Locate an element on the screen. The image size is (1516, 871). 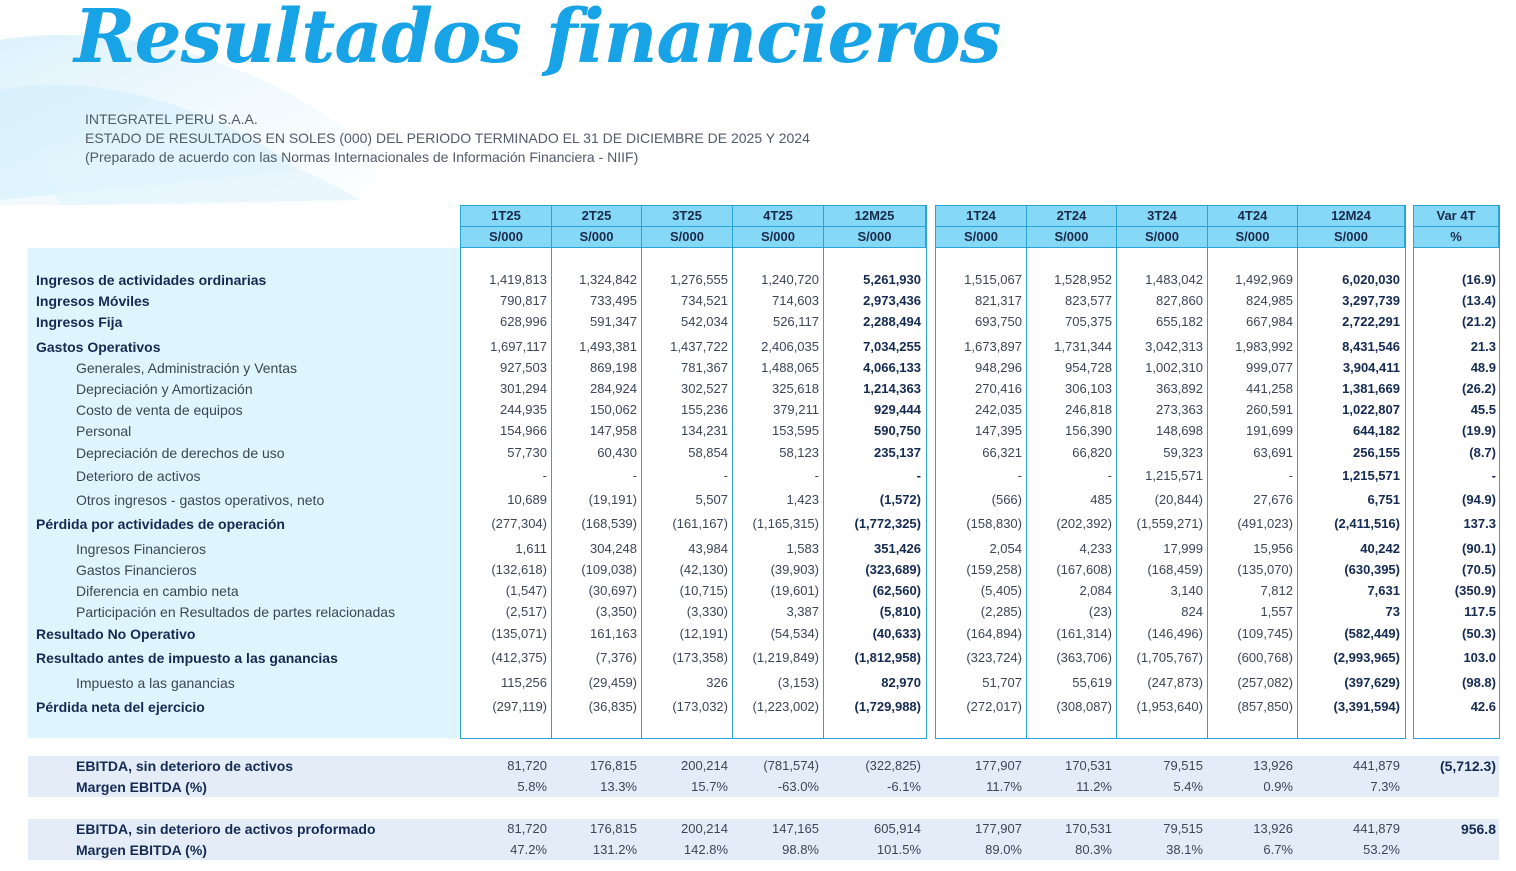
cell-value: 5,261,930 is located at coordinates (892, 279).